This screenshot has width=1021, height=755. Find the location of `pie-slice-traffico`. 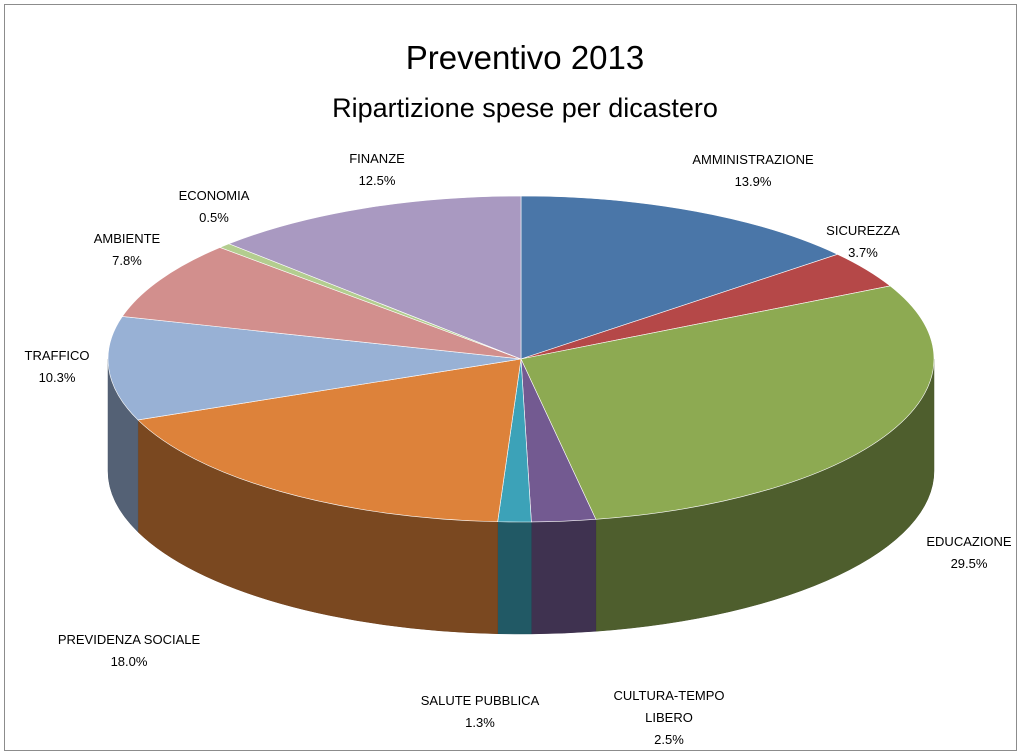

pie-slice-traffico is located at coordinates (314, 368).